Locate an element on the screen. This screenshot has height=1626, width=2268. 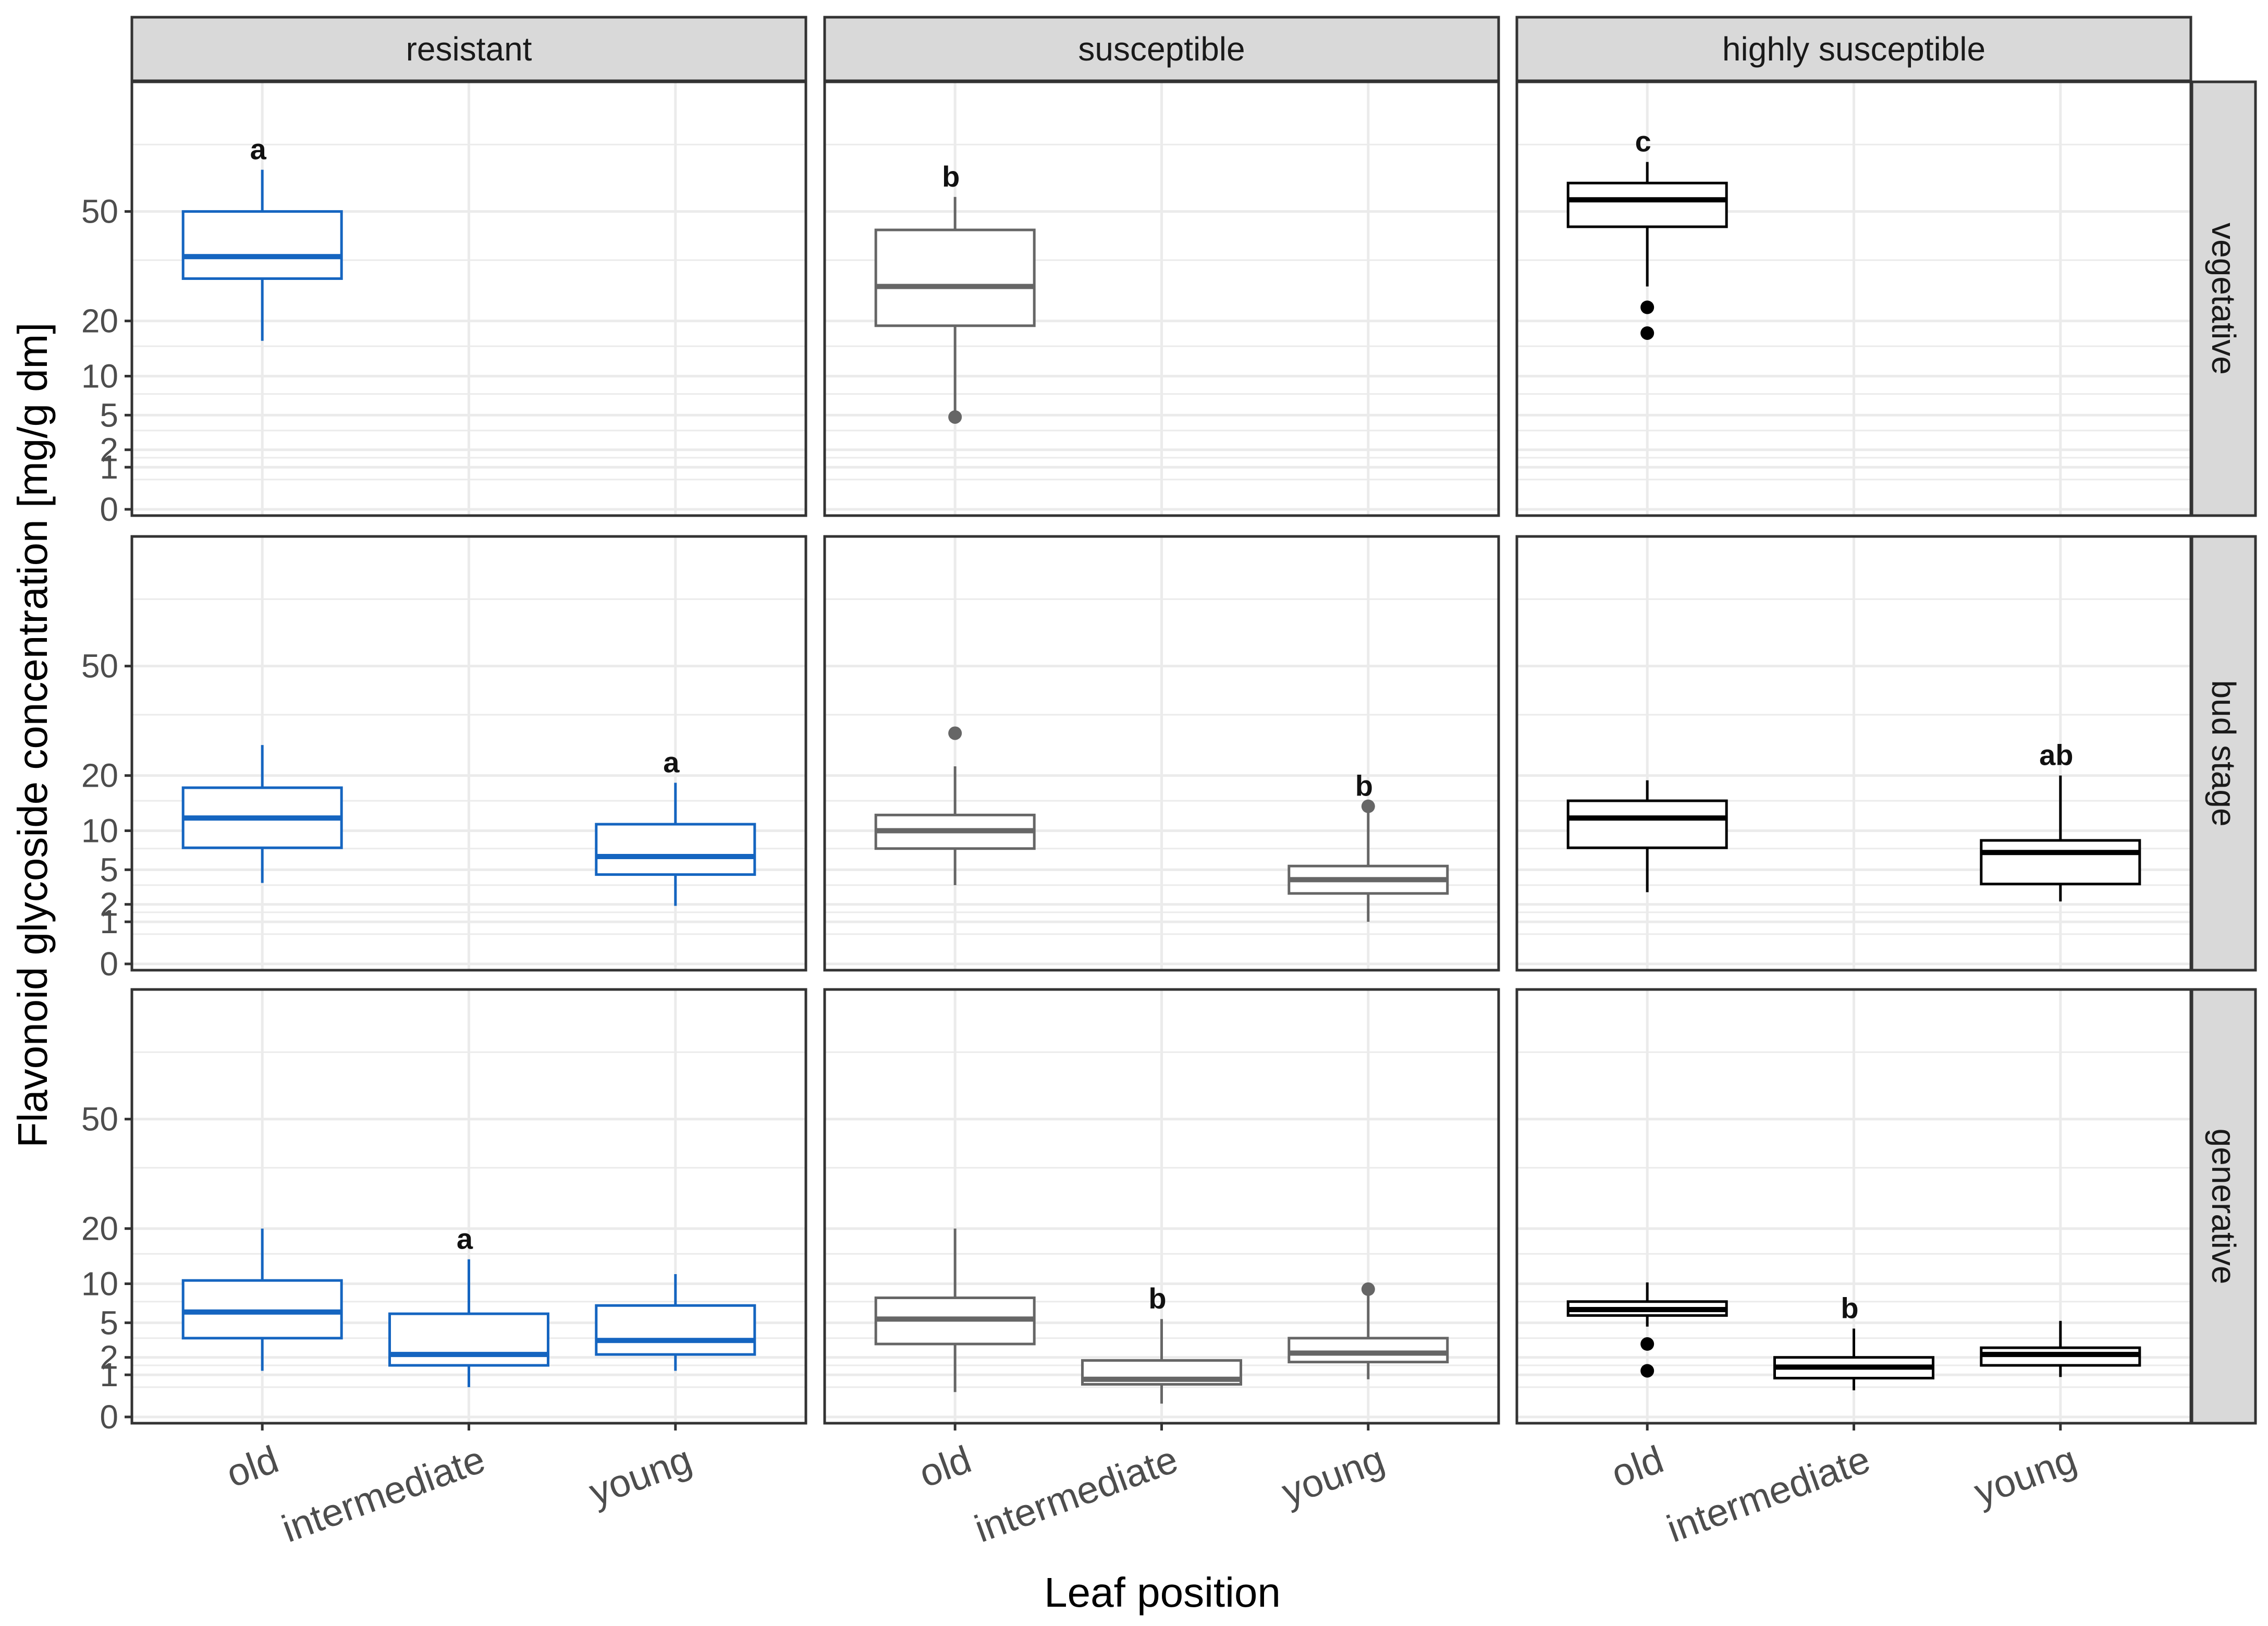
boxplot-panel-generative-resistant: a is located at coordinates (468, 1304).